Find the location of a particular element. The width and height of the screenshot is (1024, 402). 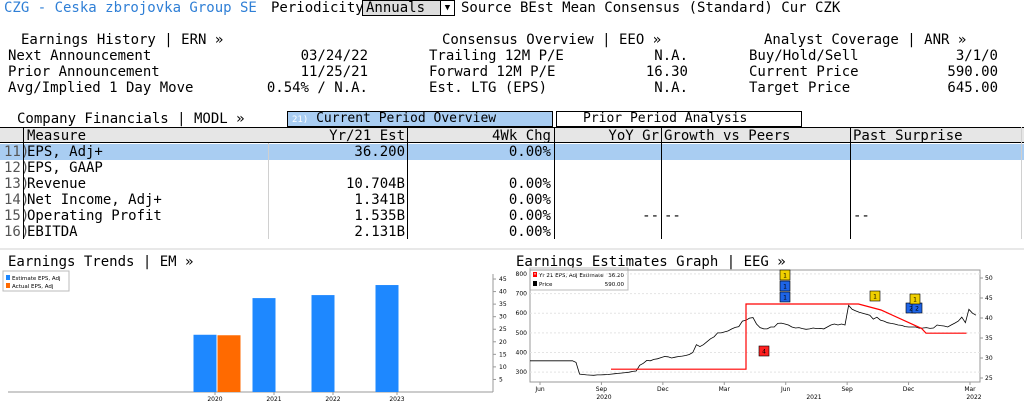

analyst-marker-count: 2 is located at coordinates (917, 309).